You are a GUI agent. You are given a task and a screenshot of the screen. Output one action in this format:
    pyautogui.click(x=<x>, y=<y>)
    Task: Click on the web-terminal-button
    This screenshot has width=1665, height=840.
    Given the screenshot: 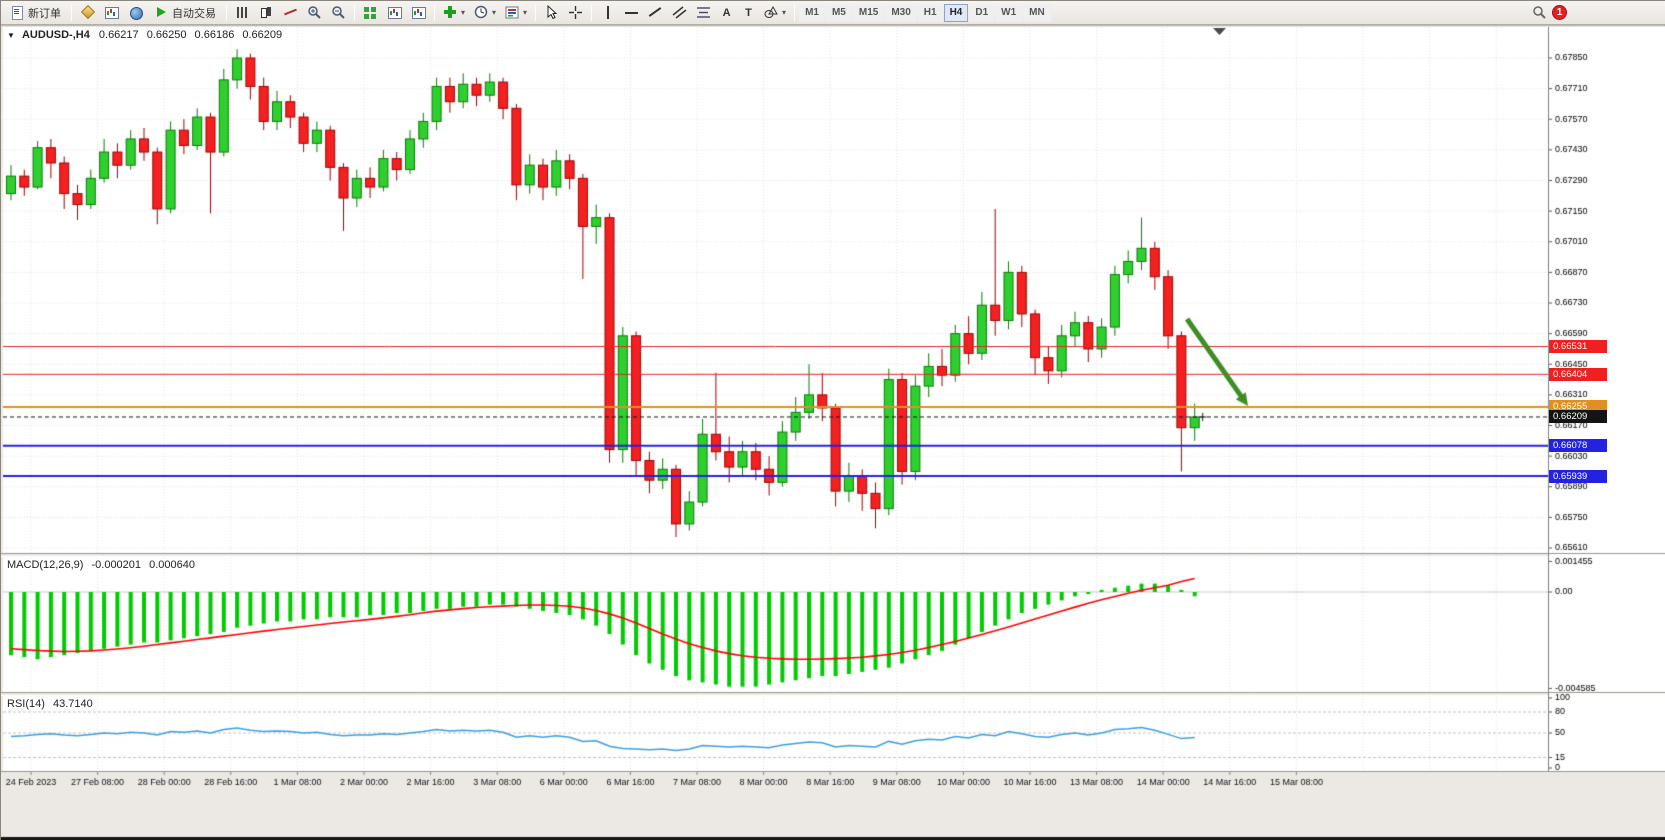 What is the action you would take?
    pyautogui.click(x=135, y=13)
    